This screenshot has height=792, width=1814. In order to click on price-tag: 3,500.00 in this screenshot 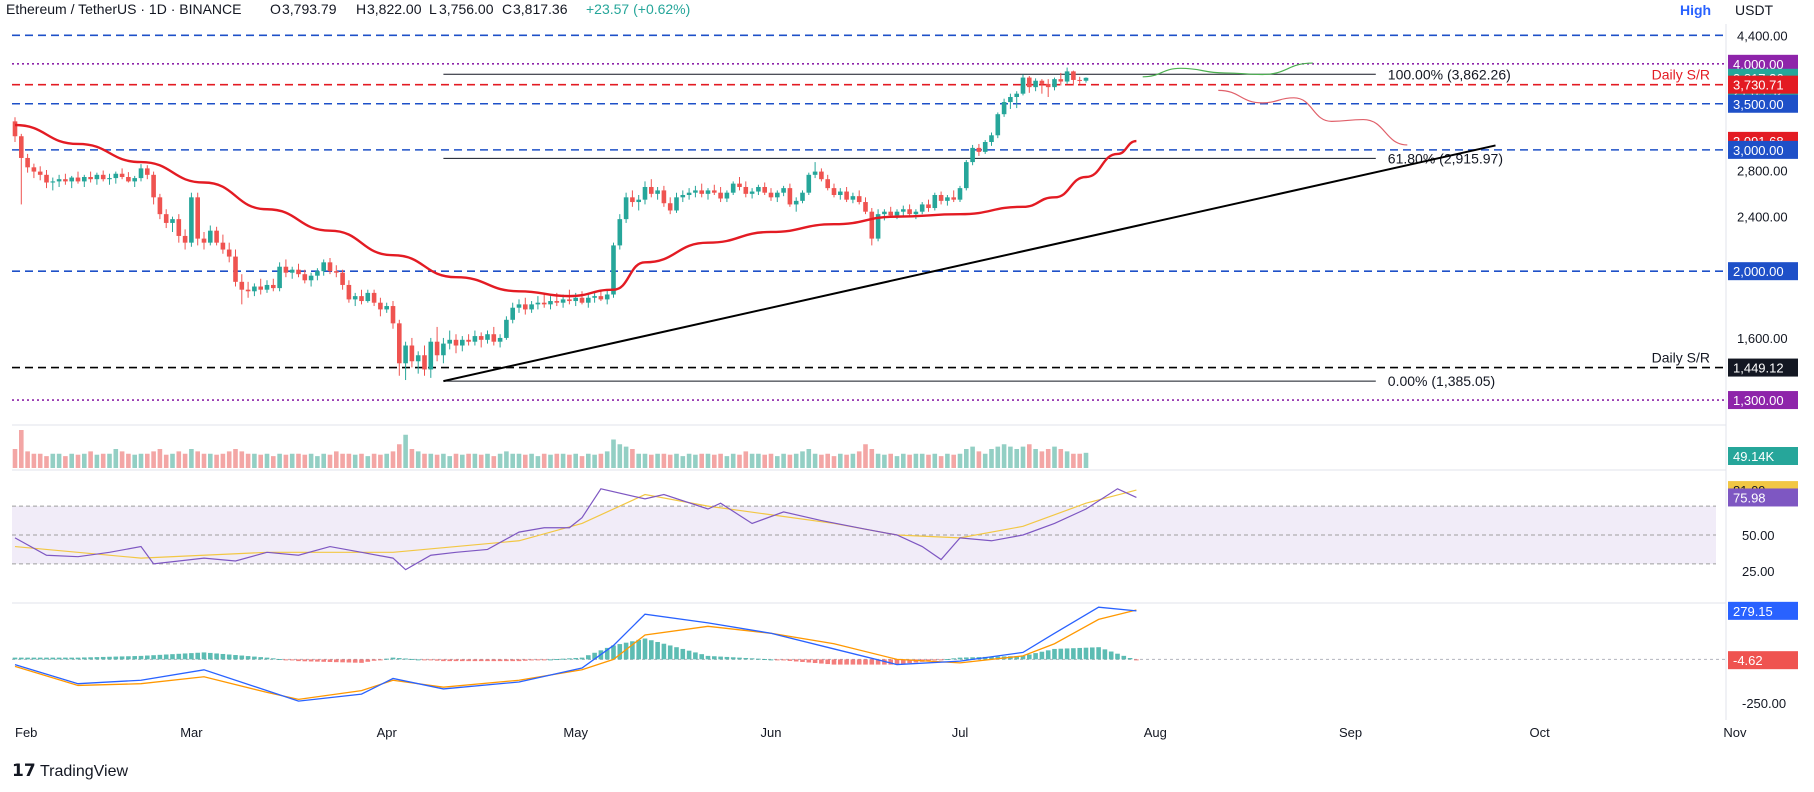, I will do `click(1763, 103)`.